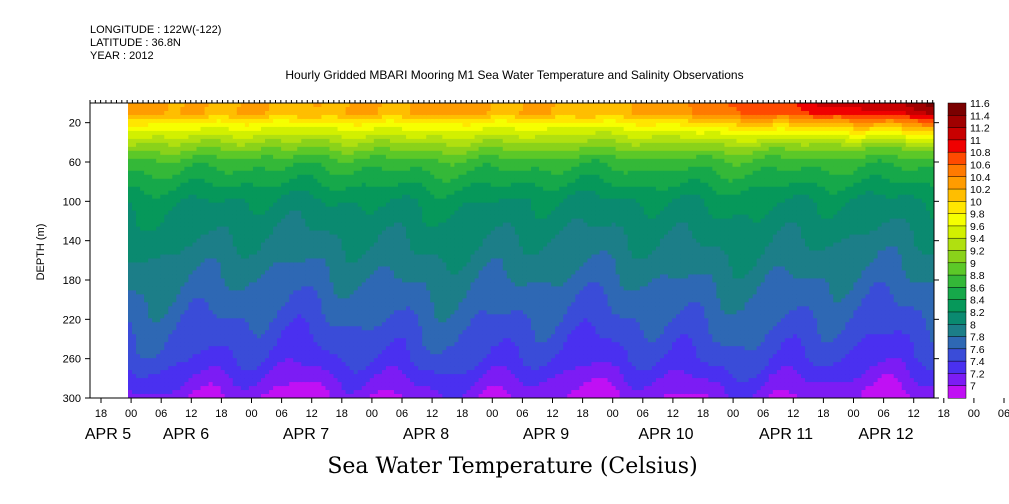 This screenshot has width=1009, height=504. What do you see at coordinates (977, 338) in the screenshot?
I see `colorbar-label: 7.8` at bounding box center [977, 338].